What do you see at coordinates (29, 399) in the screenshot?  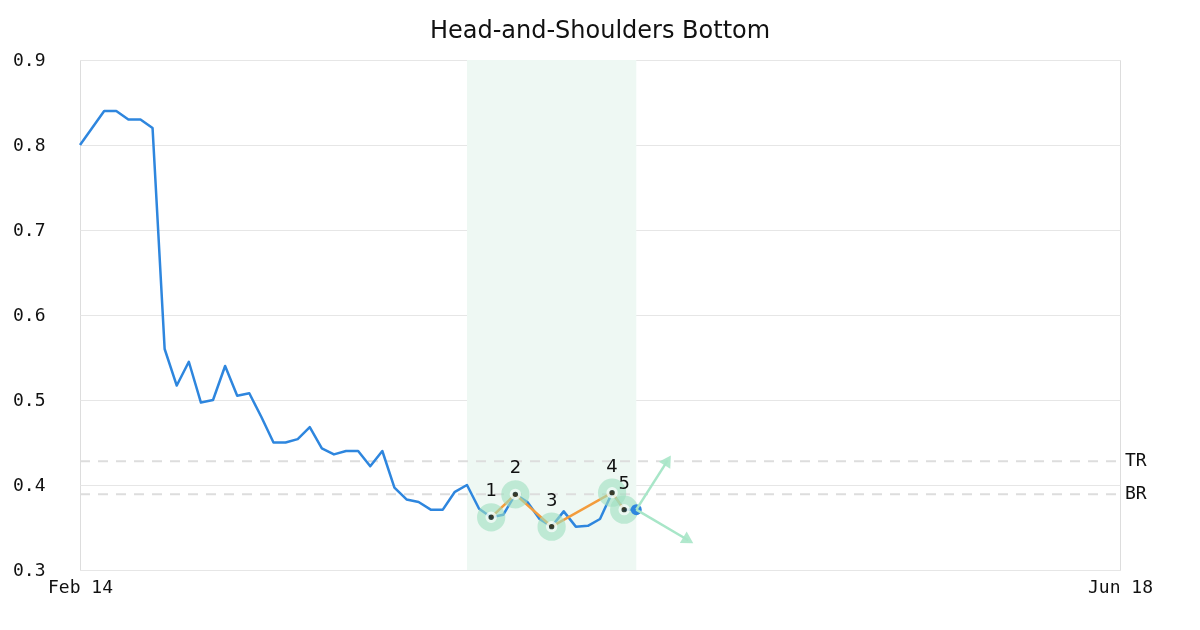 I see `y-tick-label: 0.5` at bounding box center [29, 399].